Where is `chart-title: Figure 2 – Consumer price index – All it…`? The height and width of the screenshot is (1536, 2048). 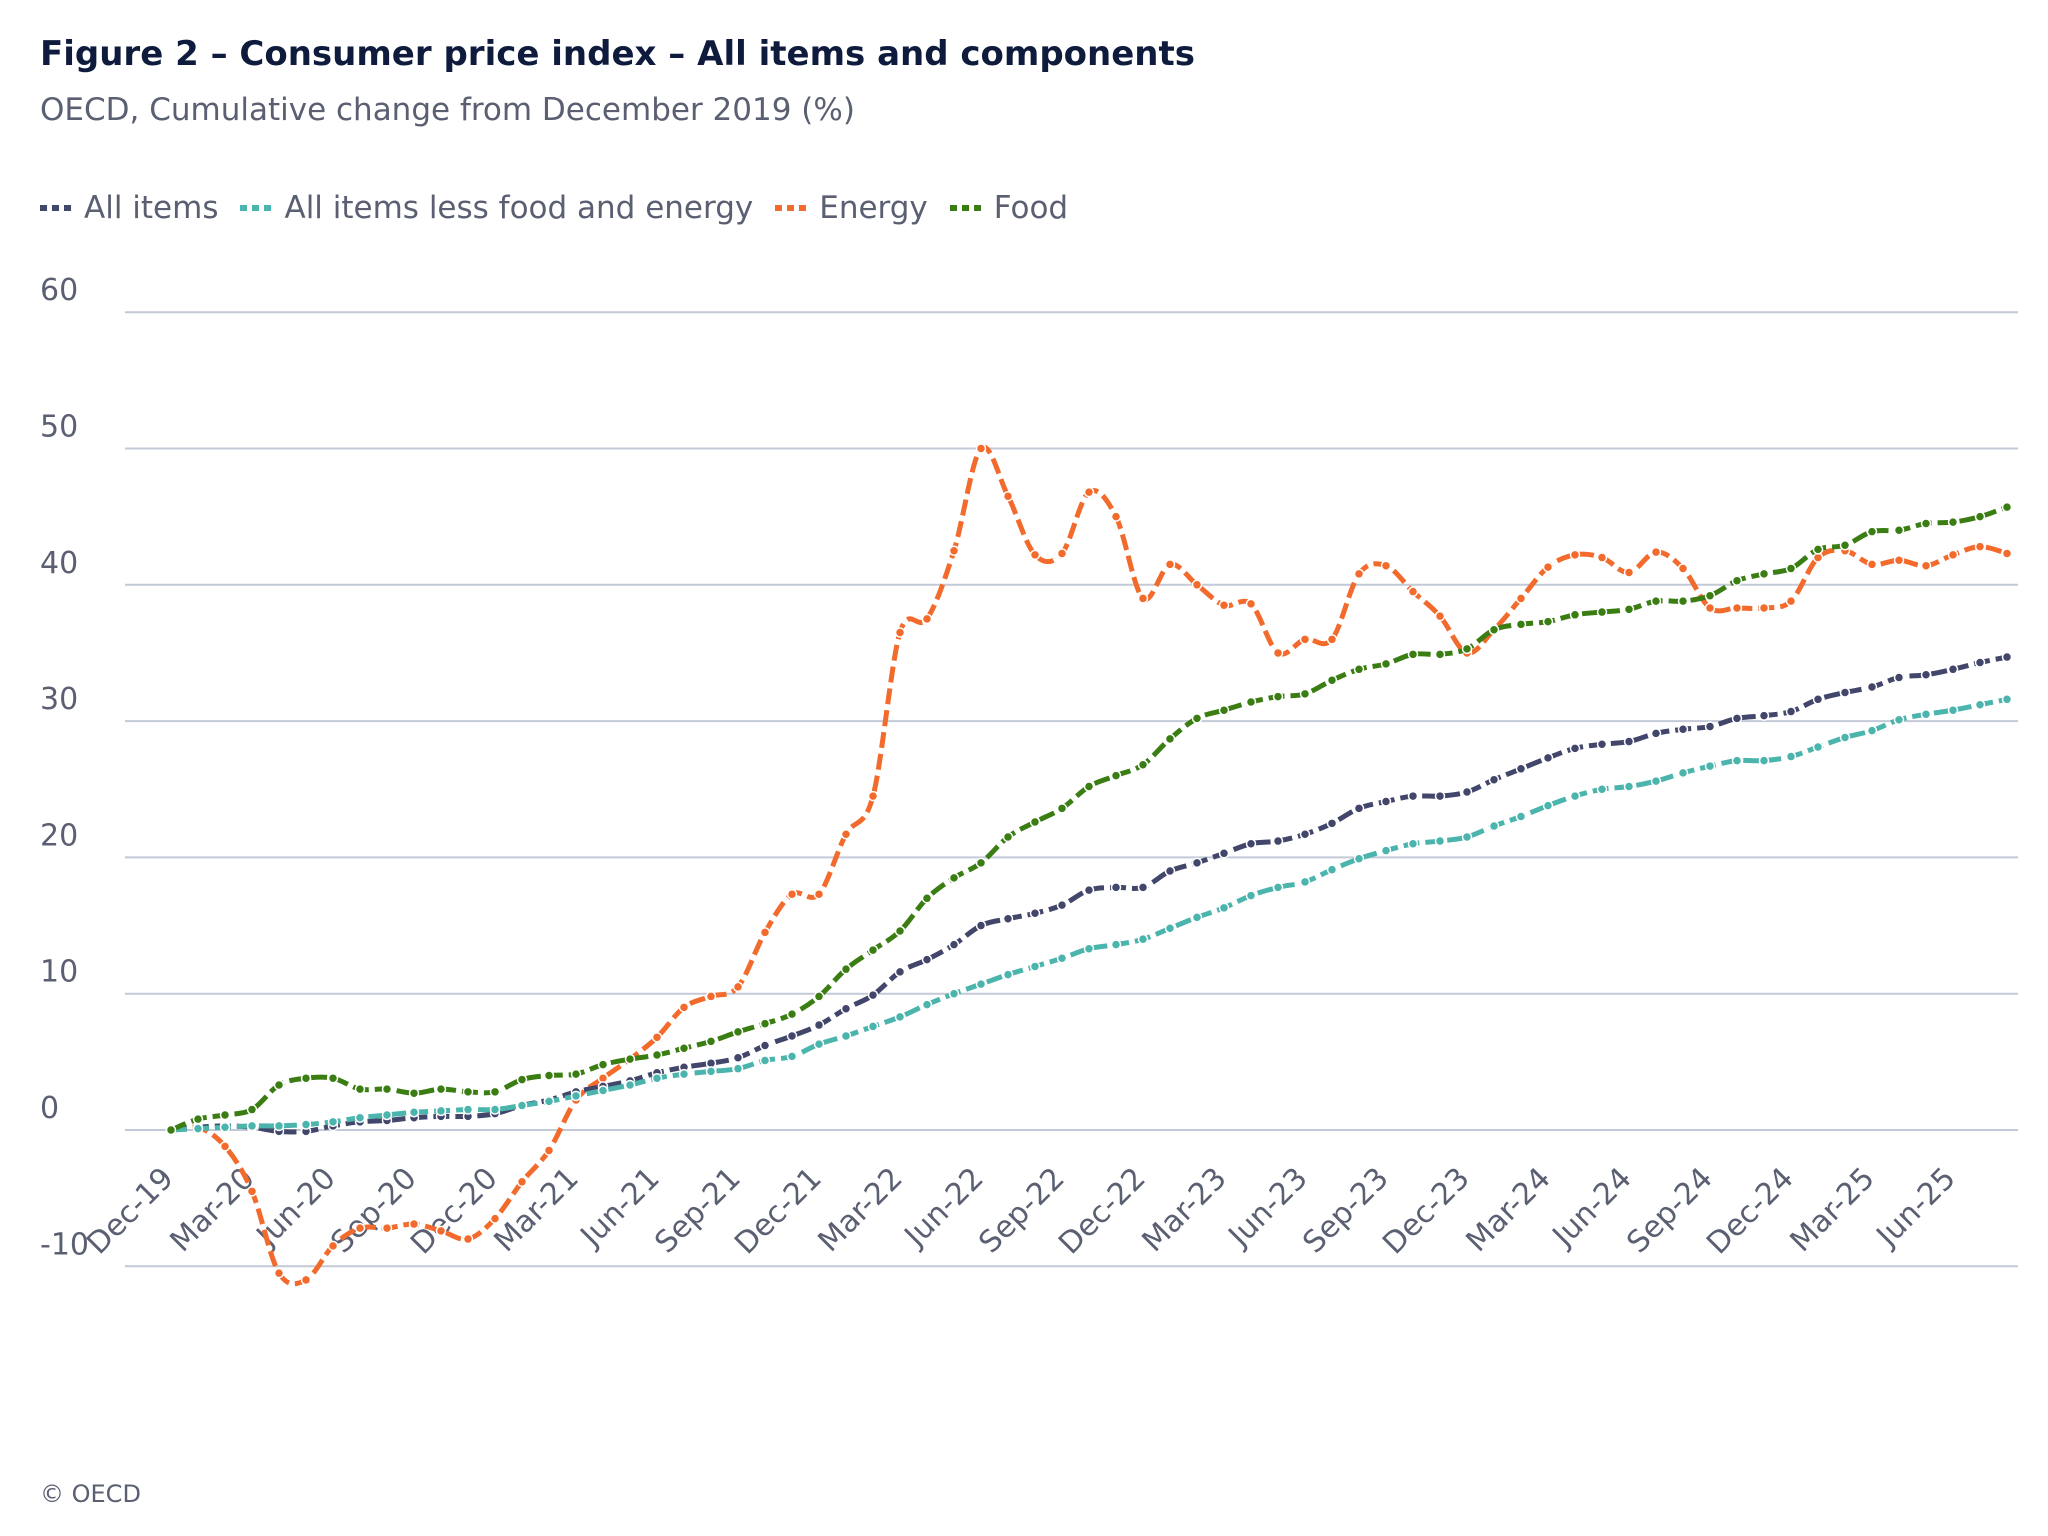 chart-title: Figure 2 – Consumer price index – All it… is located at coordinates (617, 54).